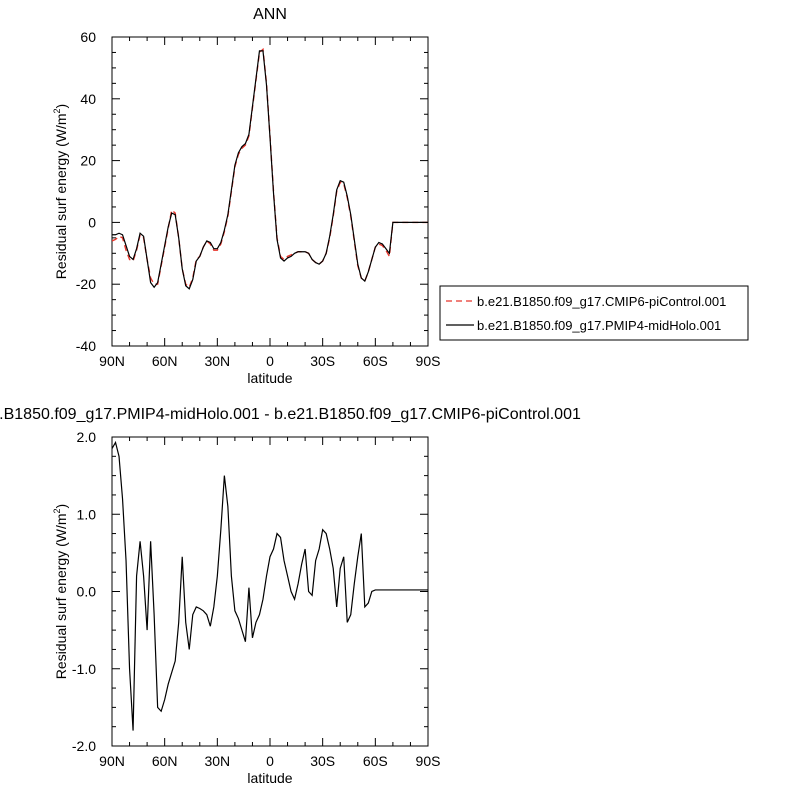  Describe the element at coordinates (92, 222) in the screenshot. I see `y-tick-label: 0` at that location.